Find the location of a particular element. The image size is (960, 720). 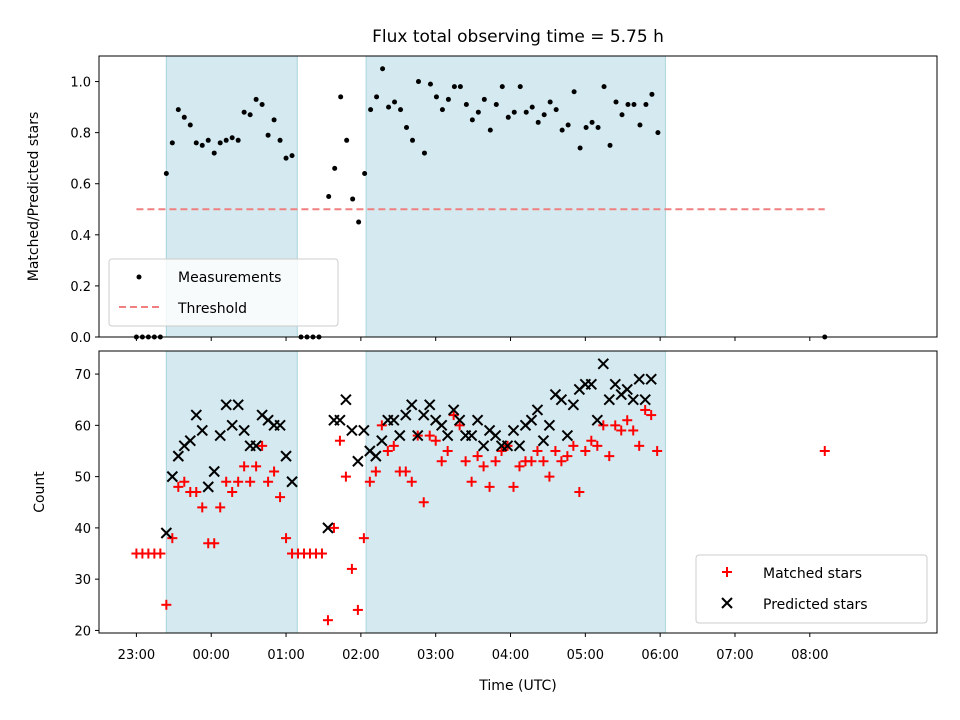

legend-predicted-x-b is located at coordinates (727, 603).